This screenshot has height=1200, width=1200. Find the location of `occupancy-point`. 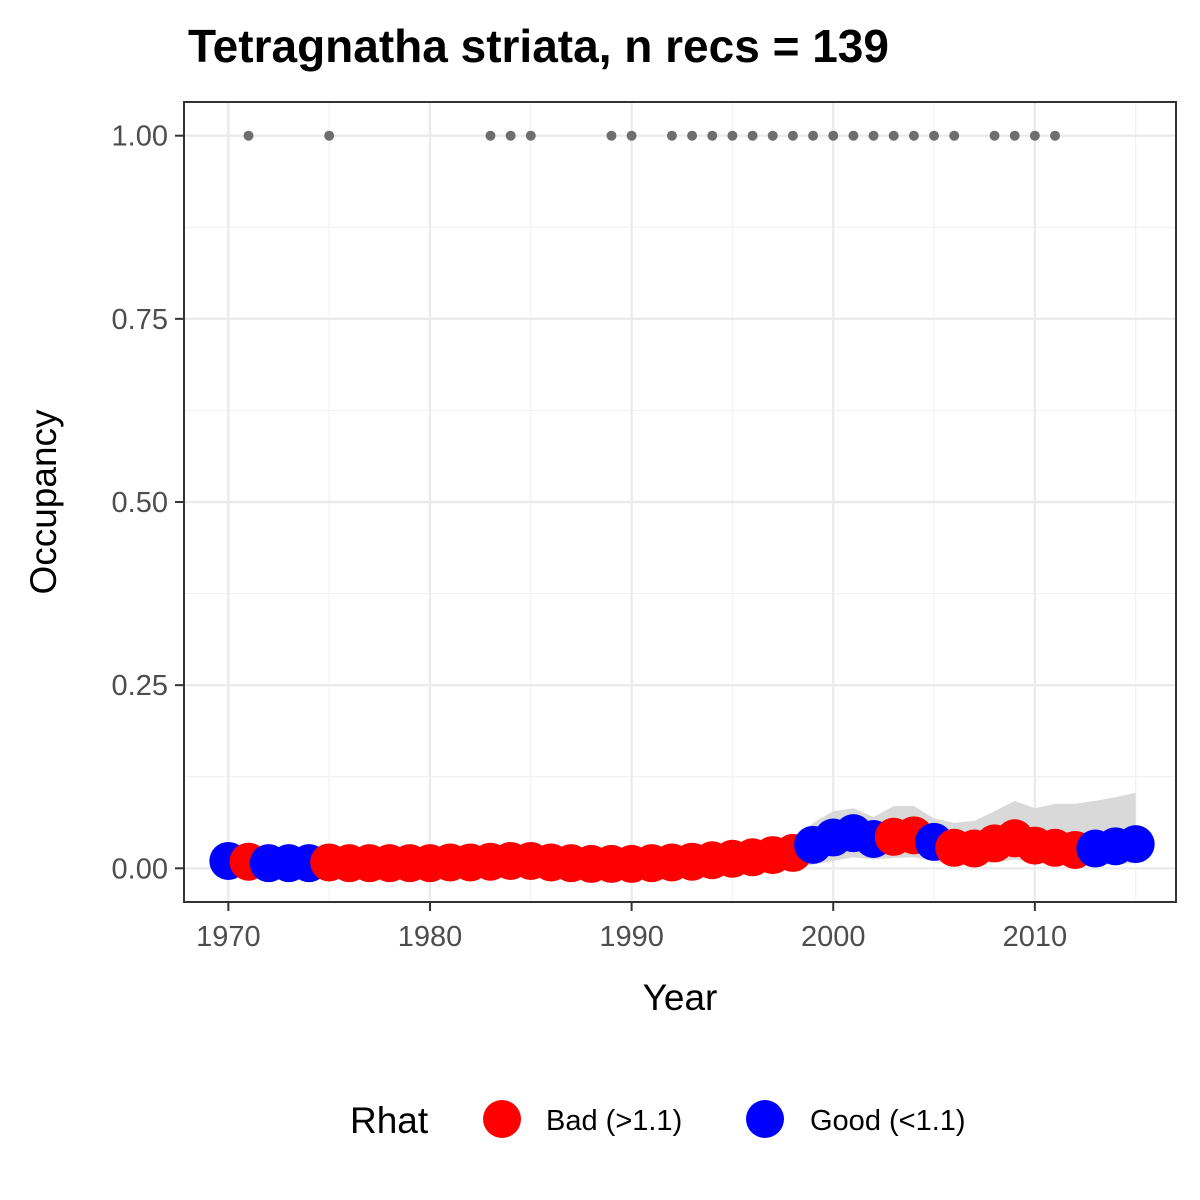

occupancy-point is located at coordinates (1135, 844).